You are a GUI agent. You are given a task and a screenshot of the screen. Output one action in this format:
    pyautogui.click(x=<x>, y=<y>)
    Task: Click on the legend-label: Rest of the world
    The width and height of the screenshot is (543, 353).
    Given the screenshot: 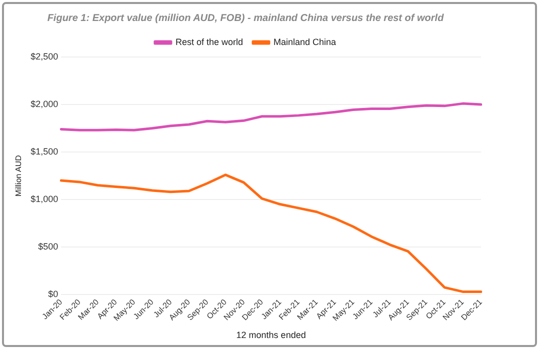 What is the action you would take?
    pyautogui.click(x=209, y=41)
    